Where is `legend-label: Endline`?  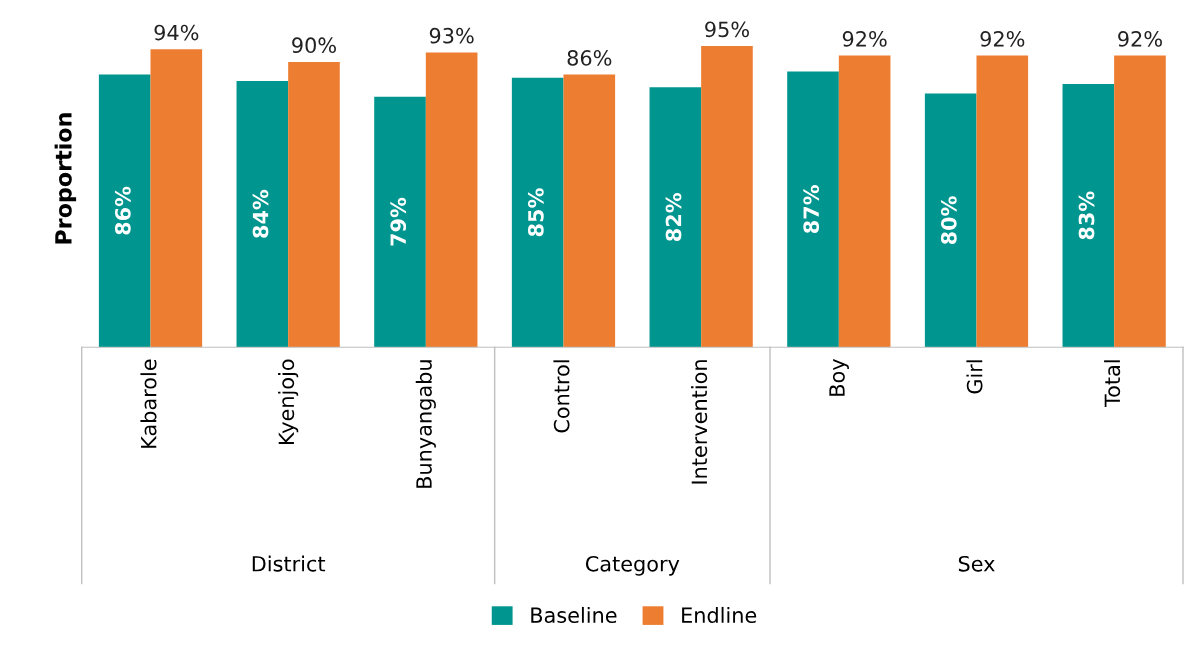
legend-label: Endline is located at coordinates (719, 615).